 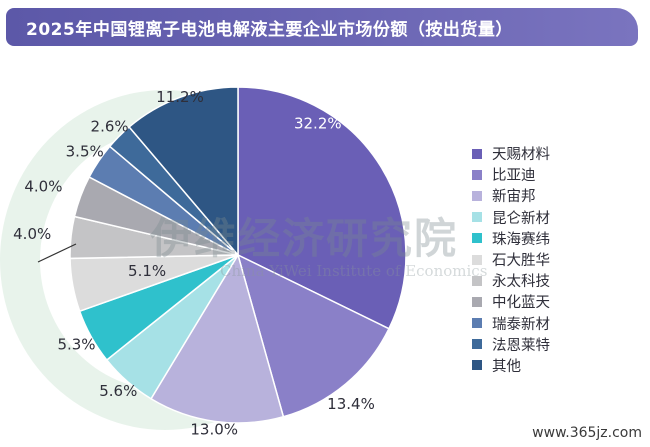 What do you see at coordinates (521, 345) in the screenshot?
I see `legend-label: 法恩莱特` at bounding box center [521, 345].